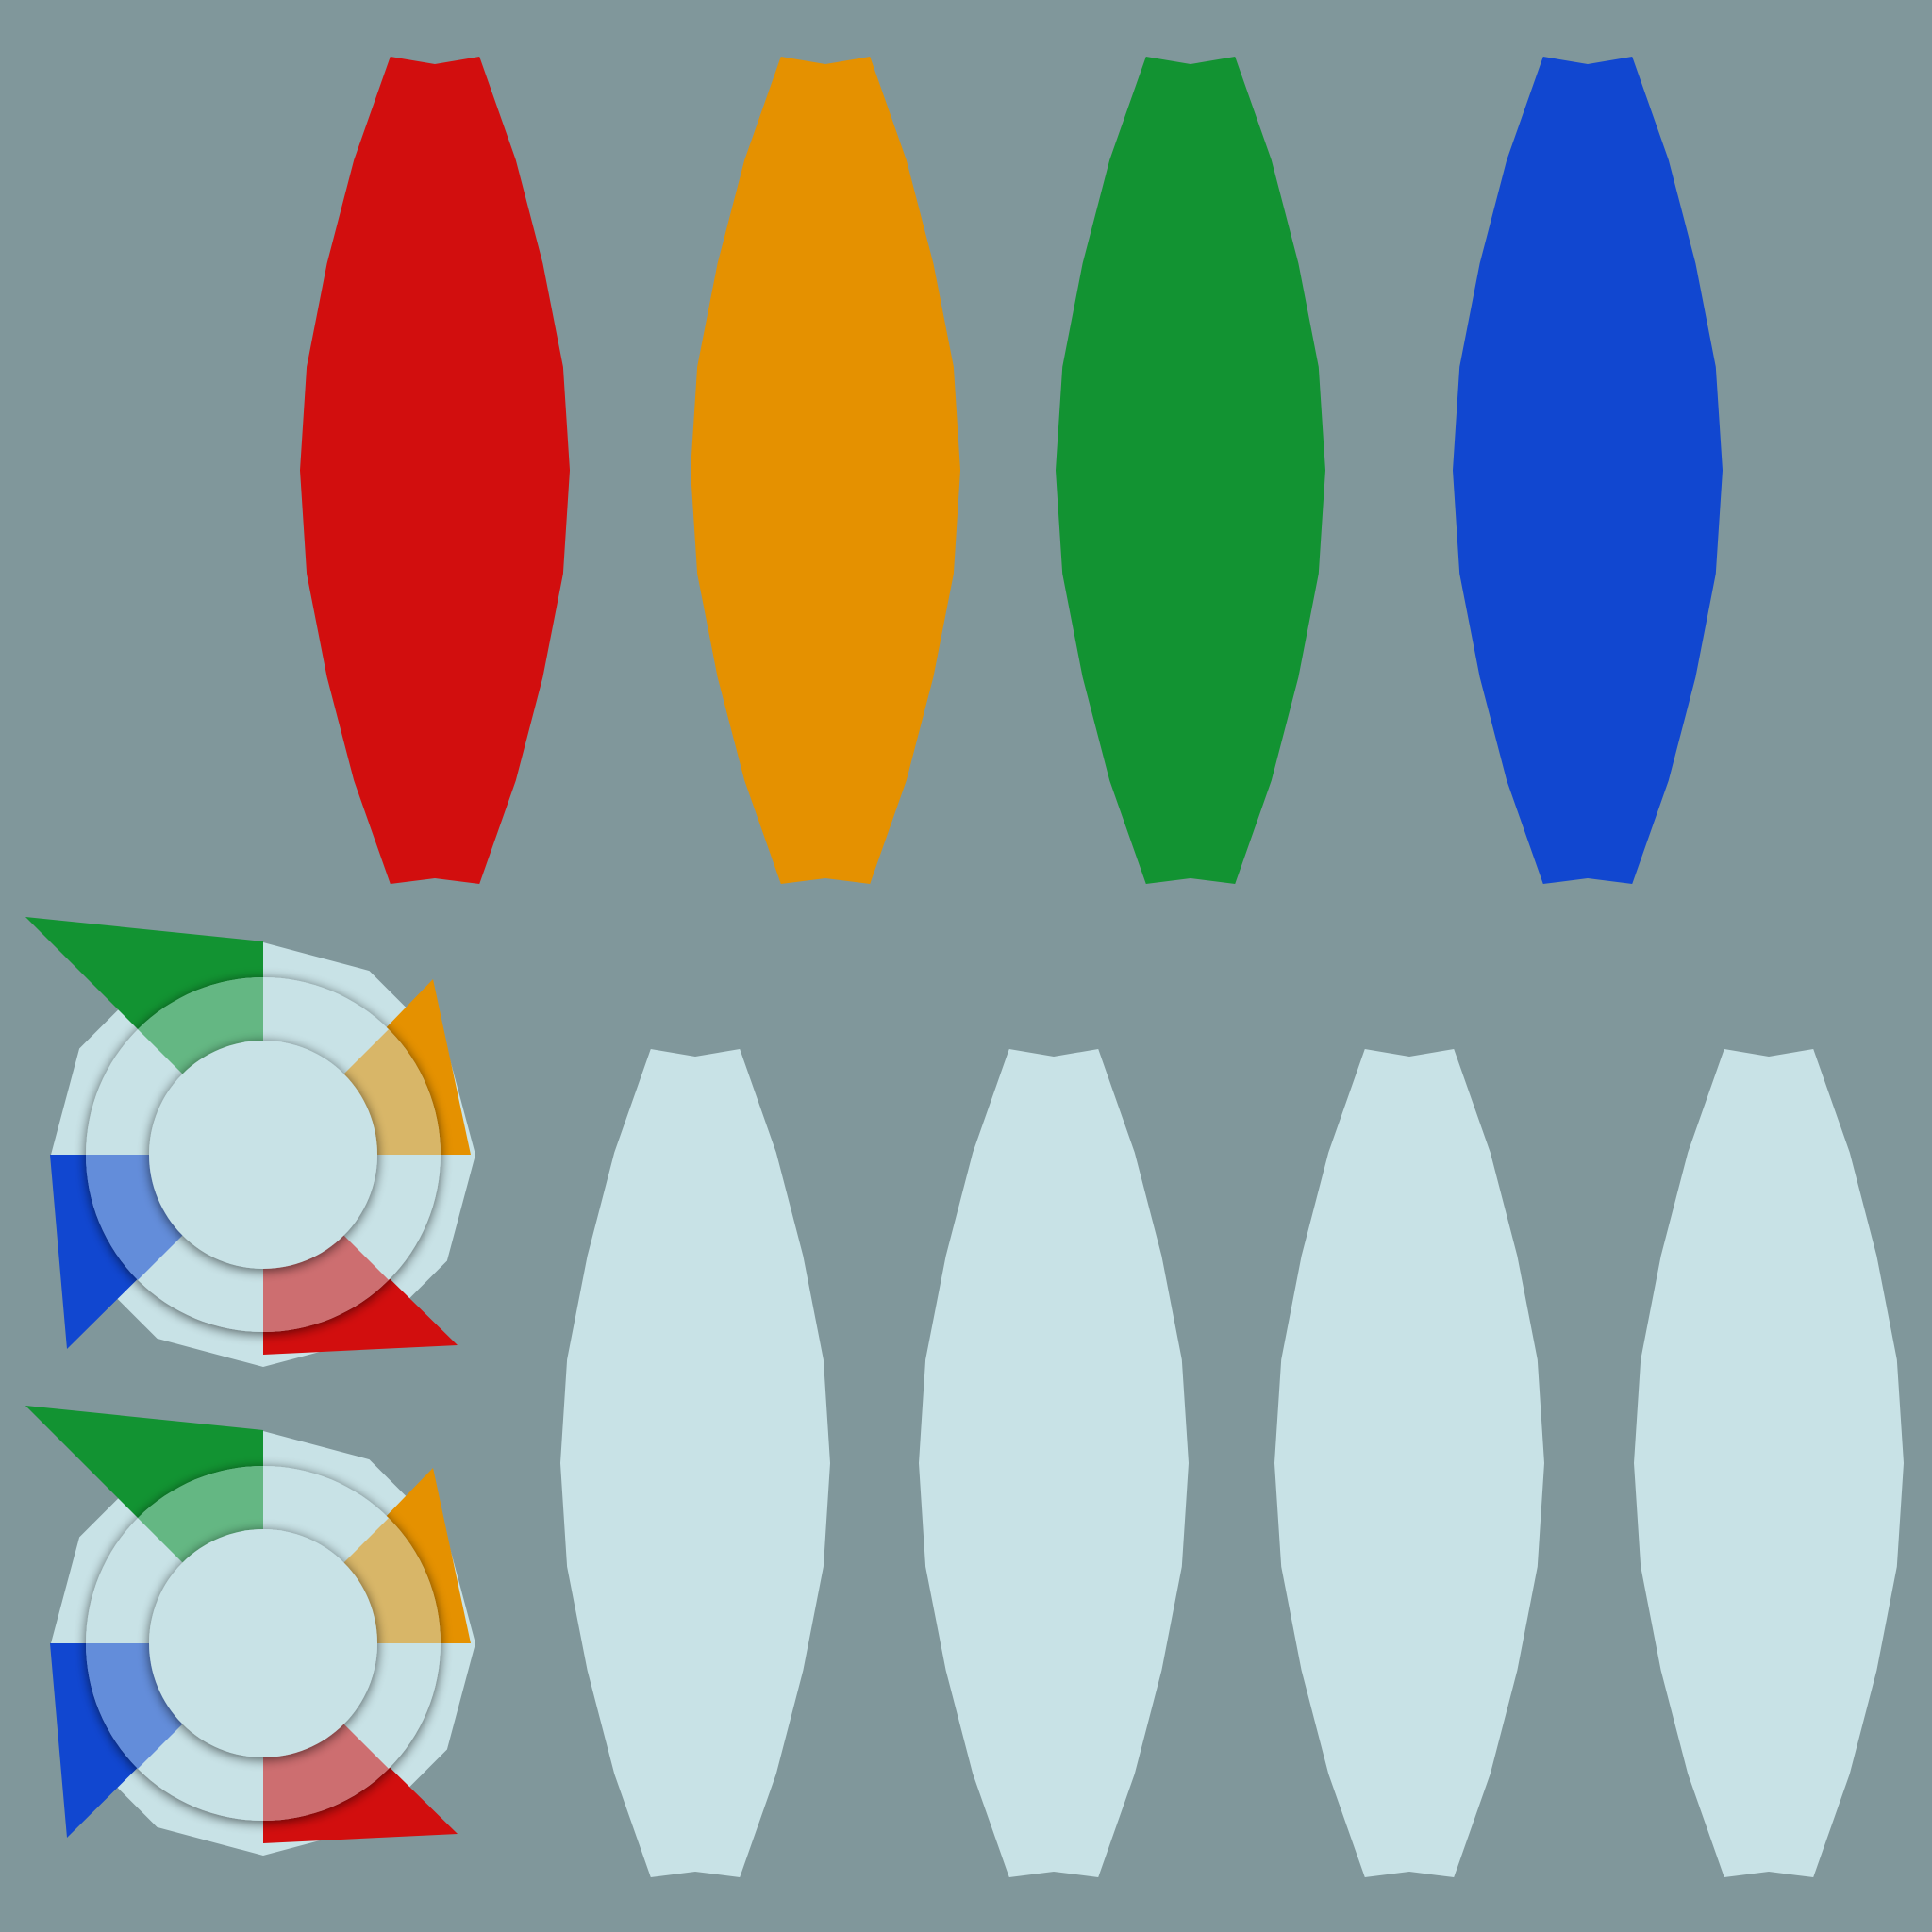 The width and height of the screenshot is (1932, 1932). I want to click on green-petal, so click(1190, 470).